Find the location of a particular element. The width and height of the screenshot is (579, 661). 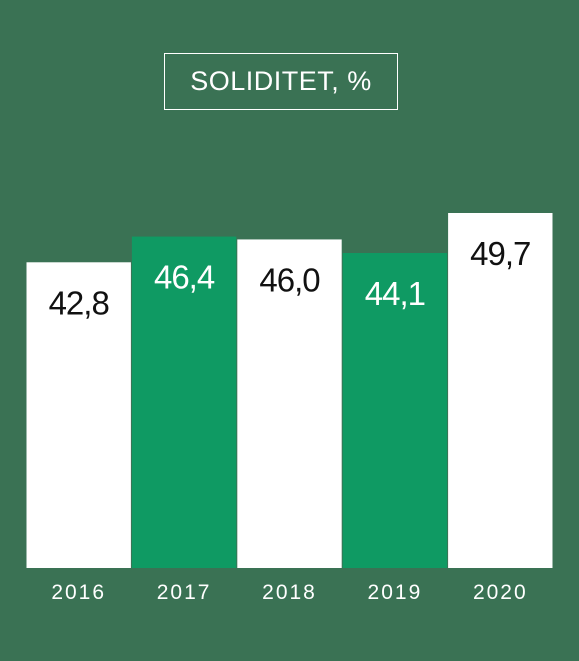

x-tick-2018: 2018 is located at coordinates (289, 592).